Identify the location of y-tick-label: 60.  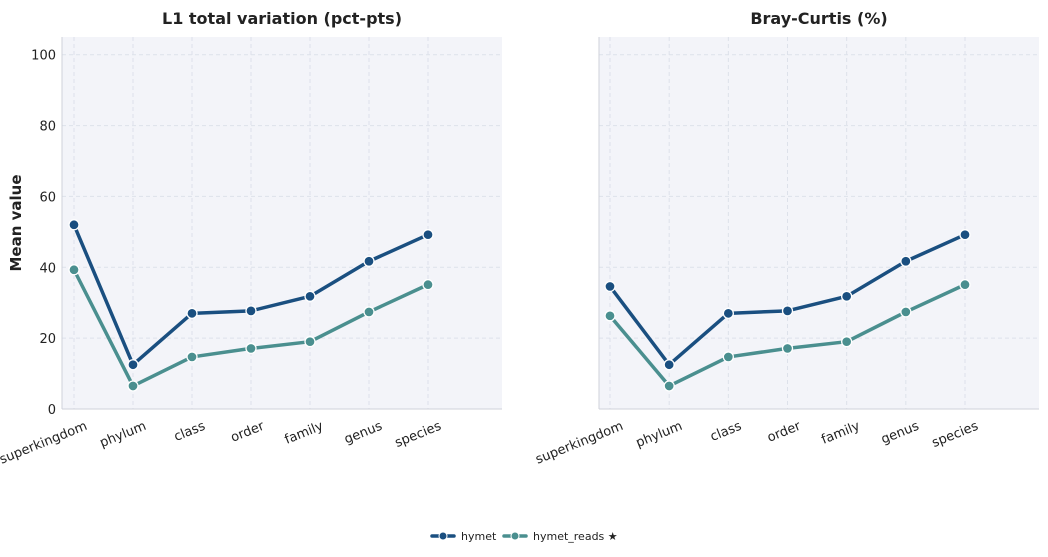
(47, 197).